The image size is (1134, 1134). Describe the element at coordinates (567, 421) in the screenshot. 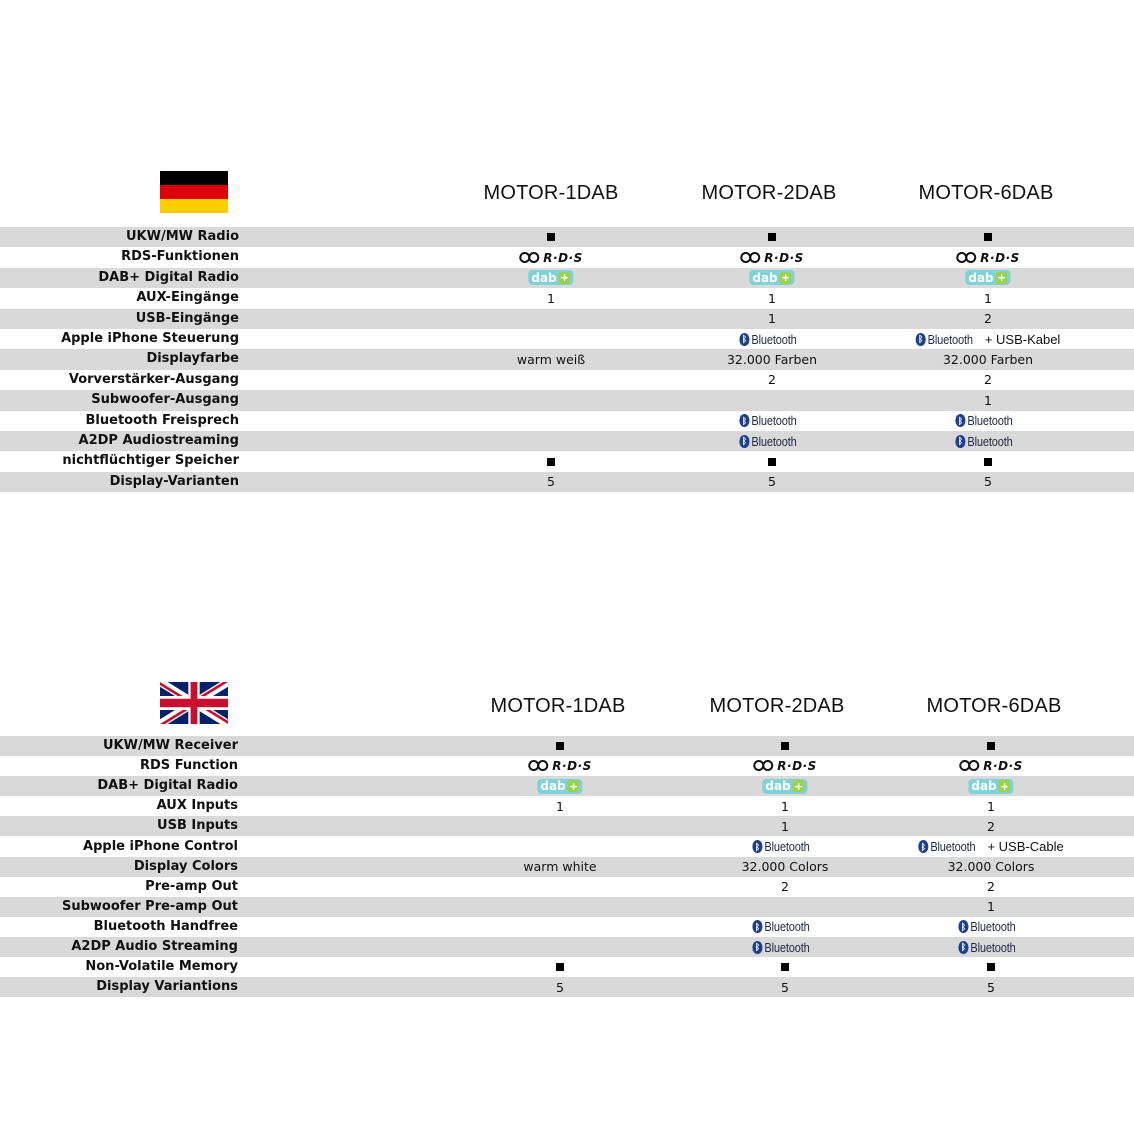

I see `table-row: Bluetooth Freisprech ᛒ Bluetooth ᛒ Bluetooth` at that location.